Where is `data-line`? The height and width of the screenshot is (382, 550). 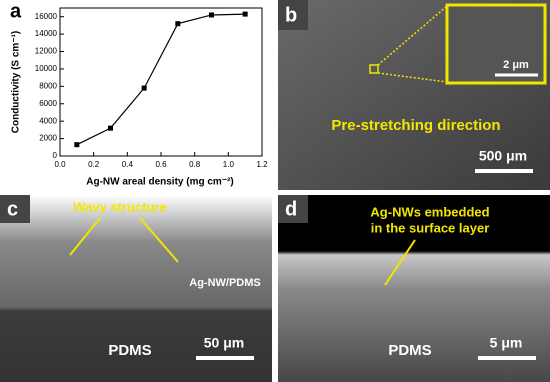
data-line is located at coordinates (161, 79).